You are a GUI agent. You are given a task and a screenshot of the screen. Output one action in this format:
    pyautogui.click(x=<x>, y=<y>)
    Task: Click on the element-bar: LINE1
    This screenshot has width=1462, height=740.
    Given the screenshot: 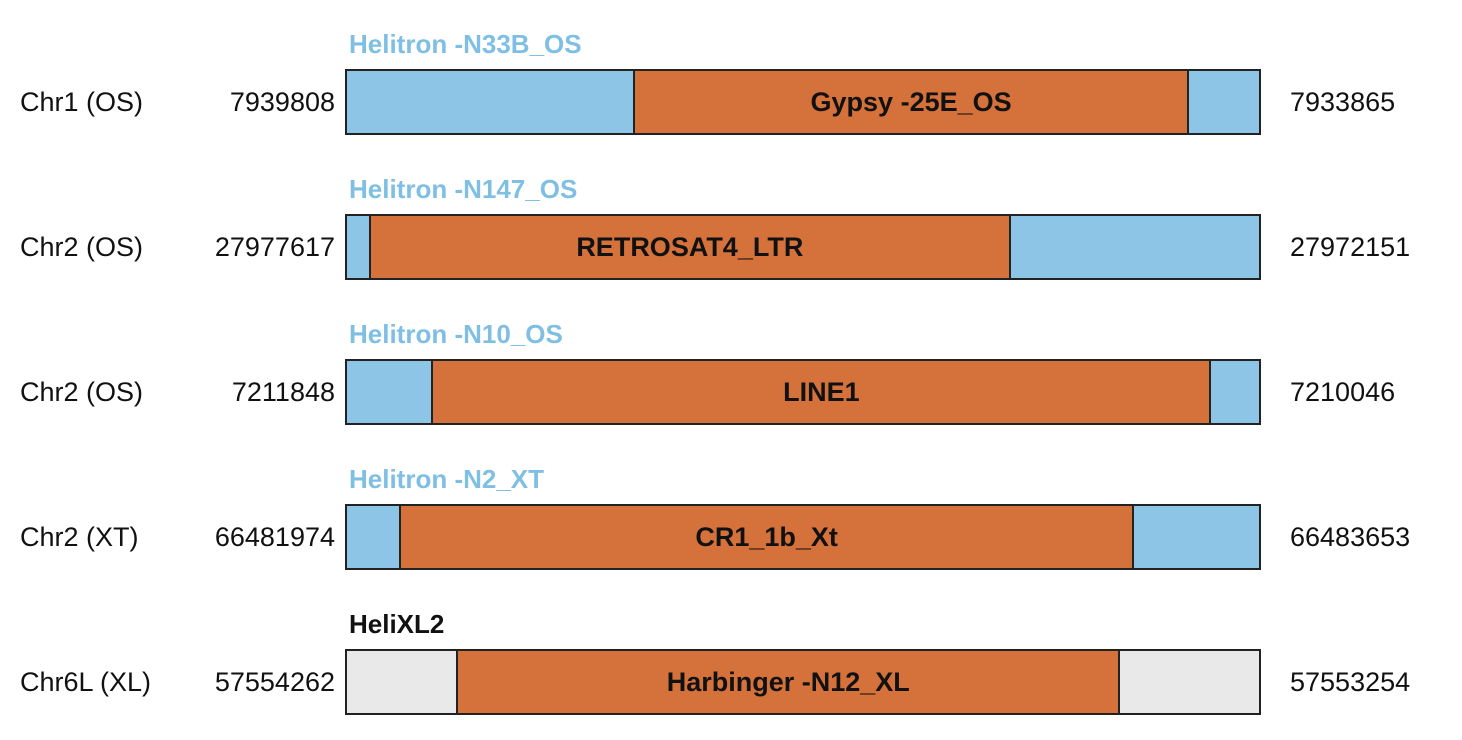 What is the action you would take?
    pyautogui.click(x=805, y=392)
    